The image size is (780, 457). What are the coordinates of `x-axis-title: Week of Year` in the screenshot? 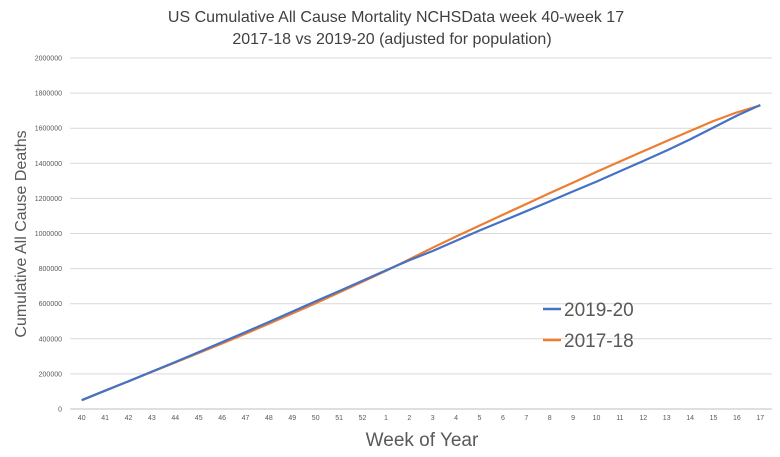 It's located at (422, 440).